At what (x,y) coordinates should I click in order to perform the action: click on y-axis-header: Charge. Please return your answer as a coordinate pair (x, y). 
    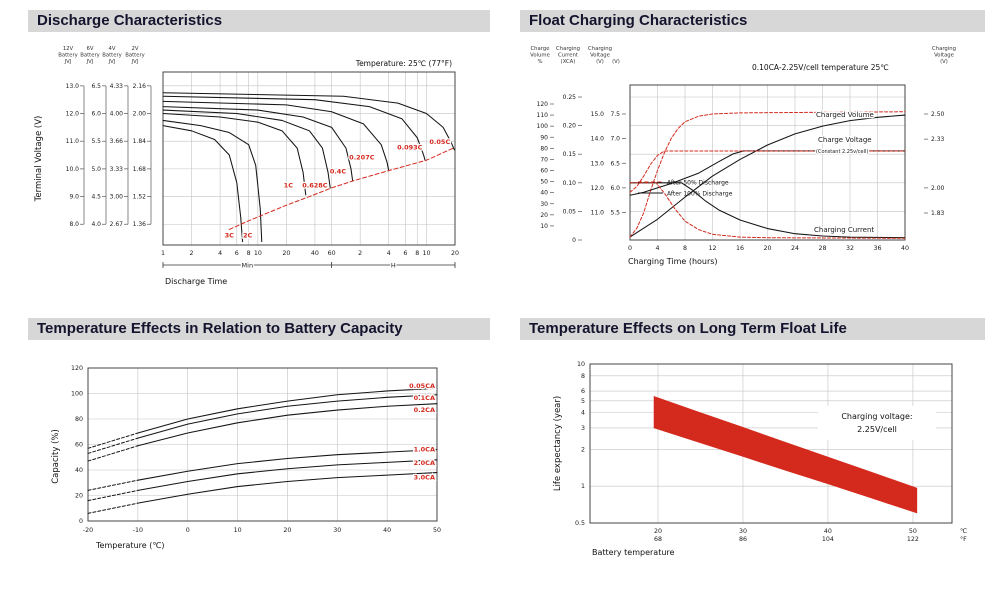
    Looking at the image, I should click on (539, 49).